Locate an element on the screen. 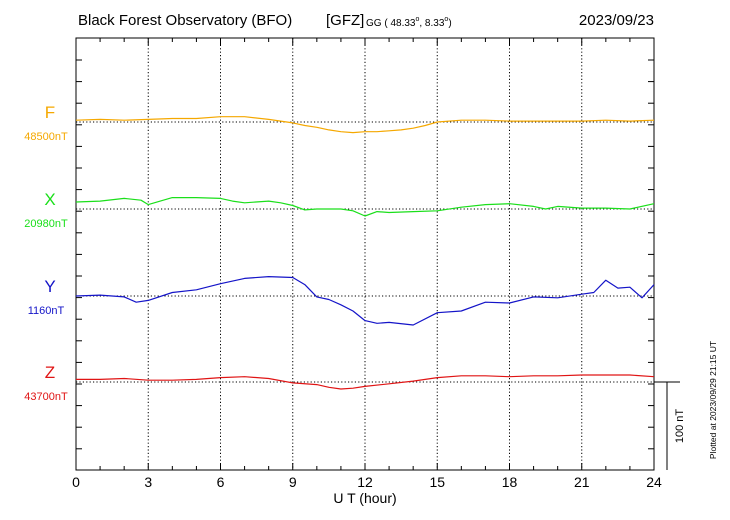 This screenshot has height=520, width=730. x-tick-label: 21 is located at coordinates (582, 482).